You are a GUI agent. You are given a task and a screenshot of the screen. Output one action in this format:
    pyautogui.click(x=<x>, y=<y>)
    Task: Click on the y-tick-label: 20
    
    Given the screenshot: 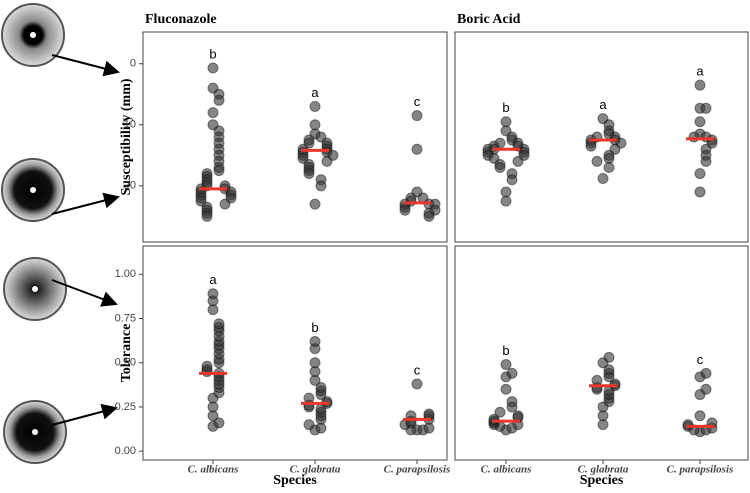 What is the action you would take?
    pyautogui.click(x=130, y=186)
    